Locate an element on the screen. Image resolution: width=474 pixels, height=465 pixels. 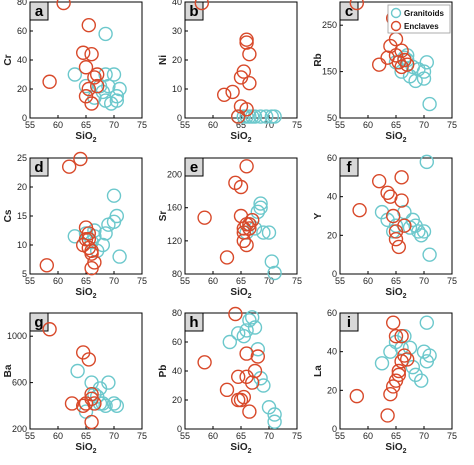
legend-enclaves-symbol is located at coordinates (396, 26).